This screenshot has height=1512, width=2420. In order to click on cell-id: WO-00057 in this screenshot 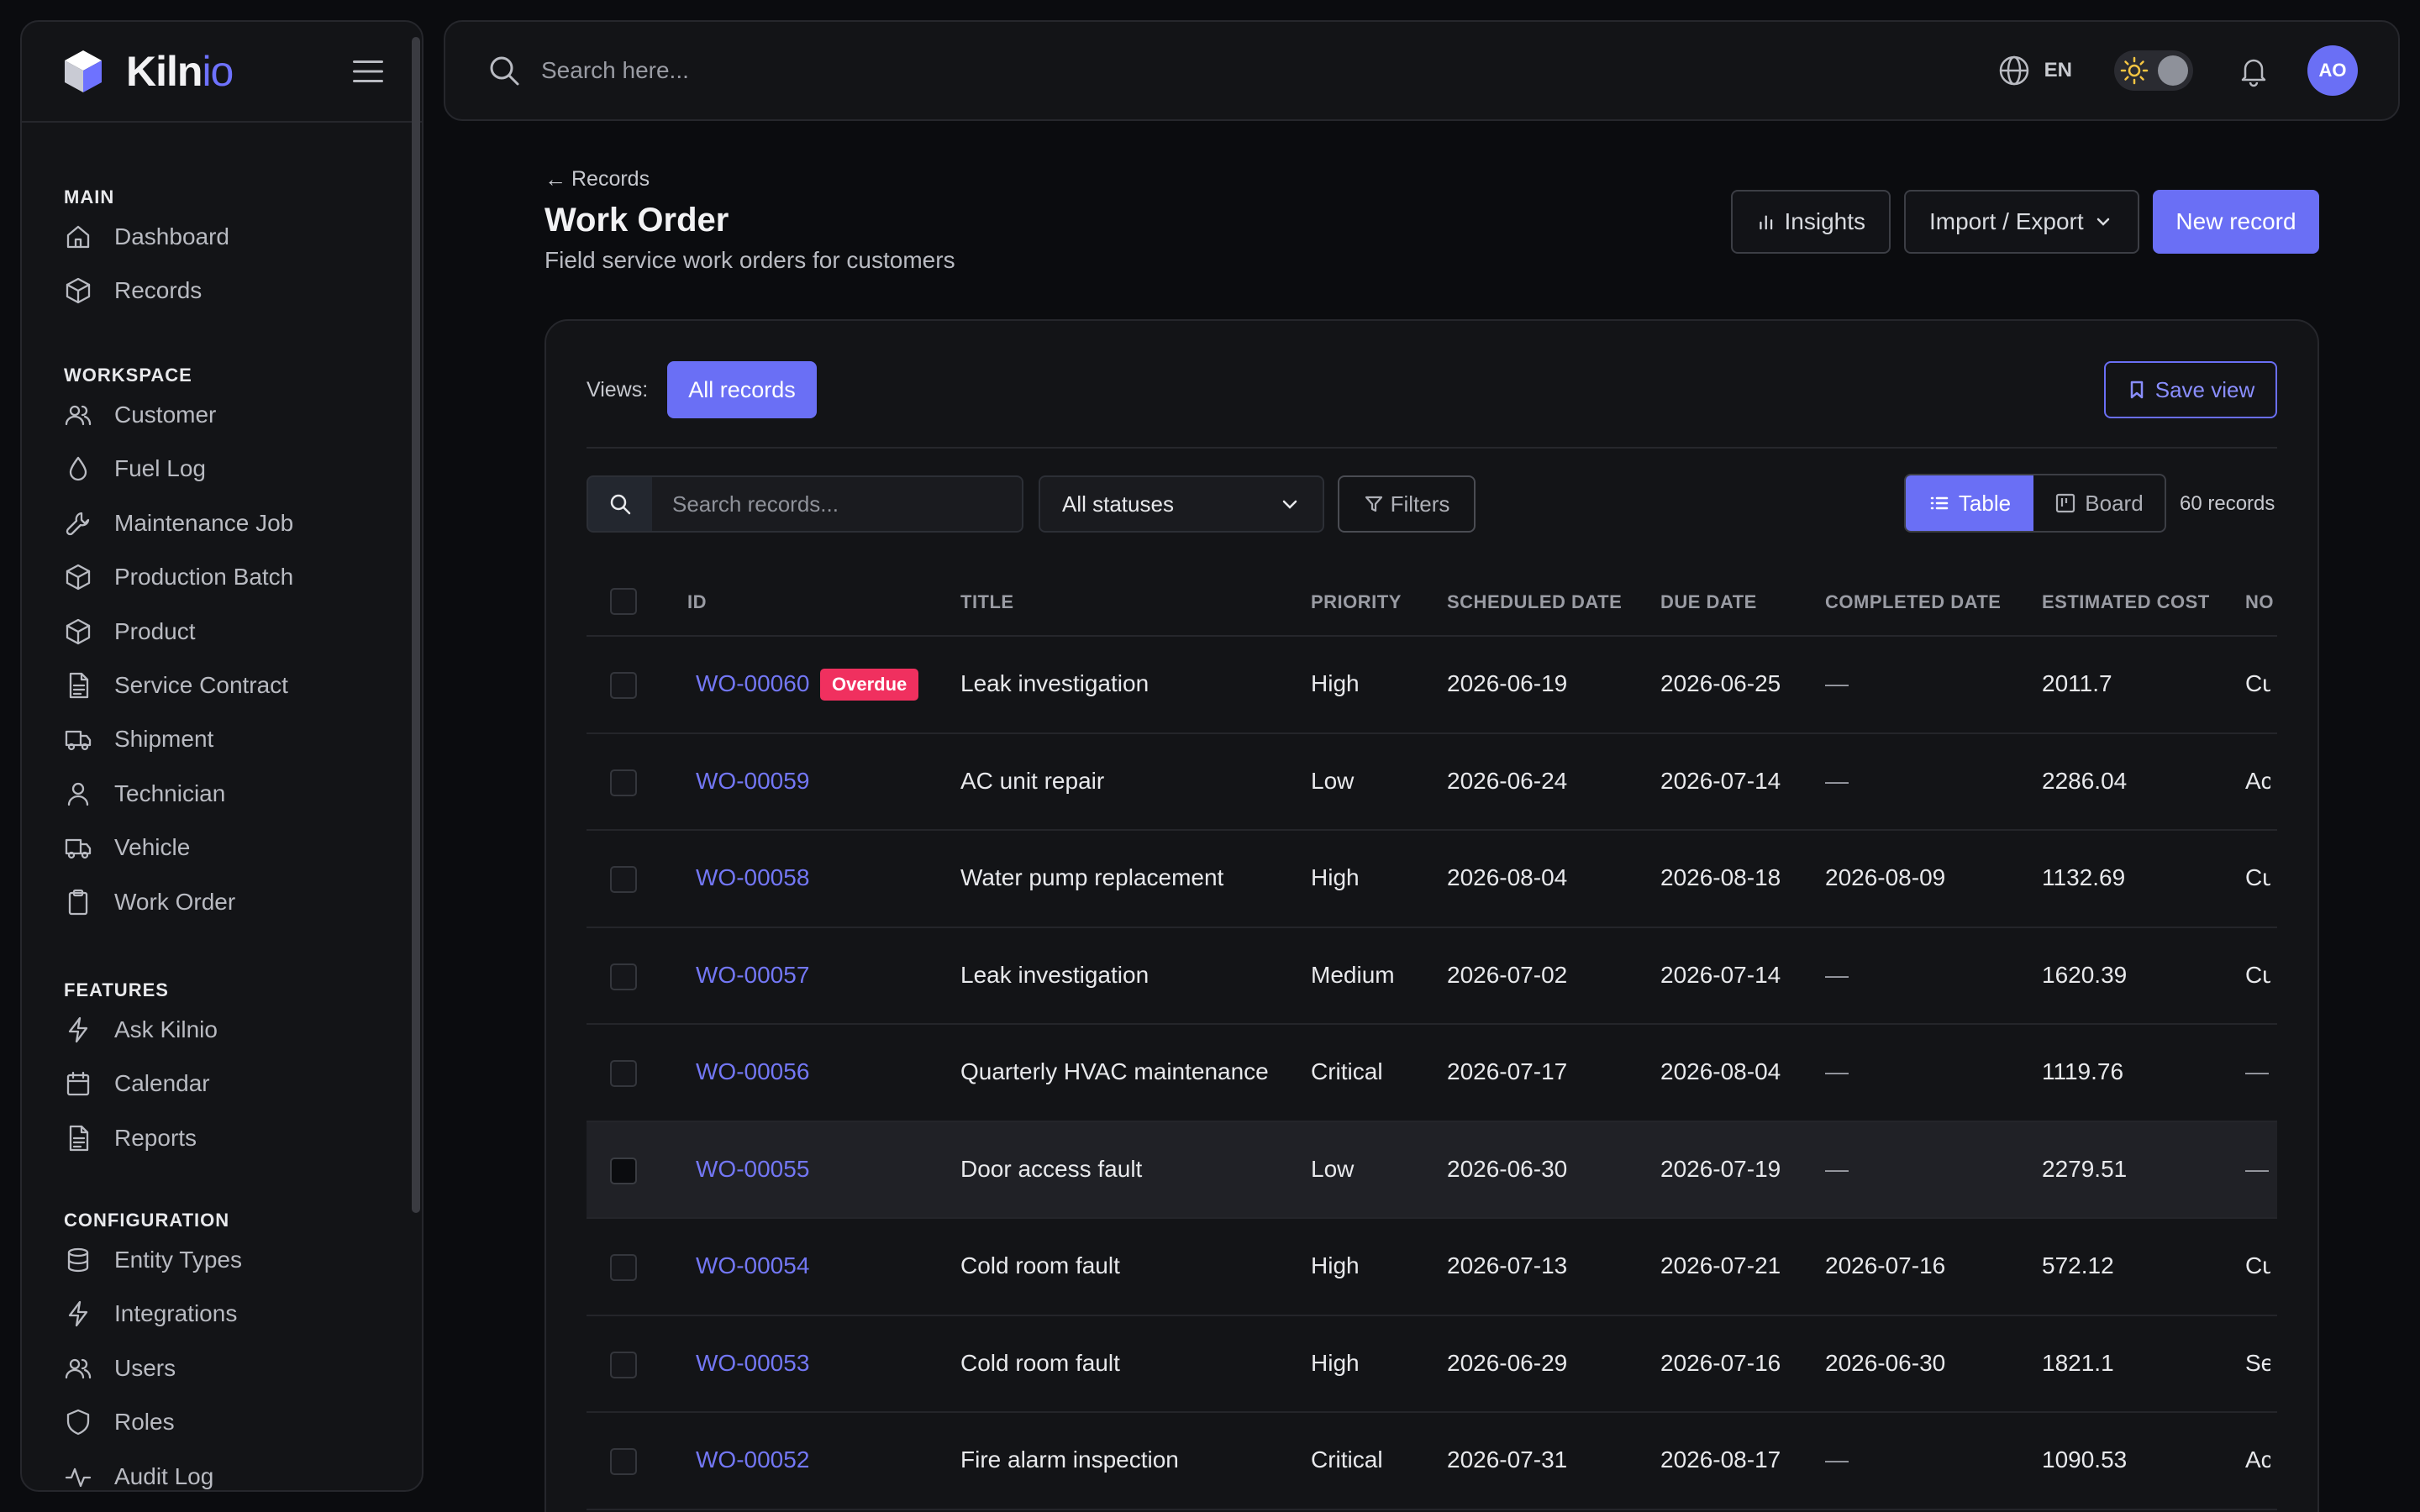, I will do `click(753, 974)`.